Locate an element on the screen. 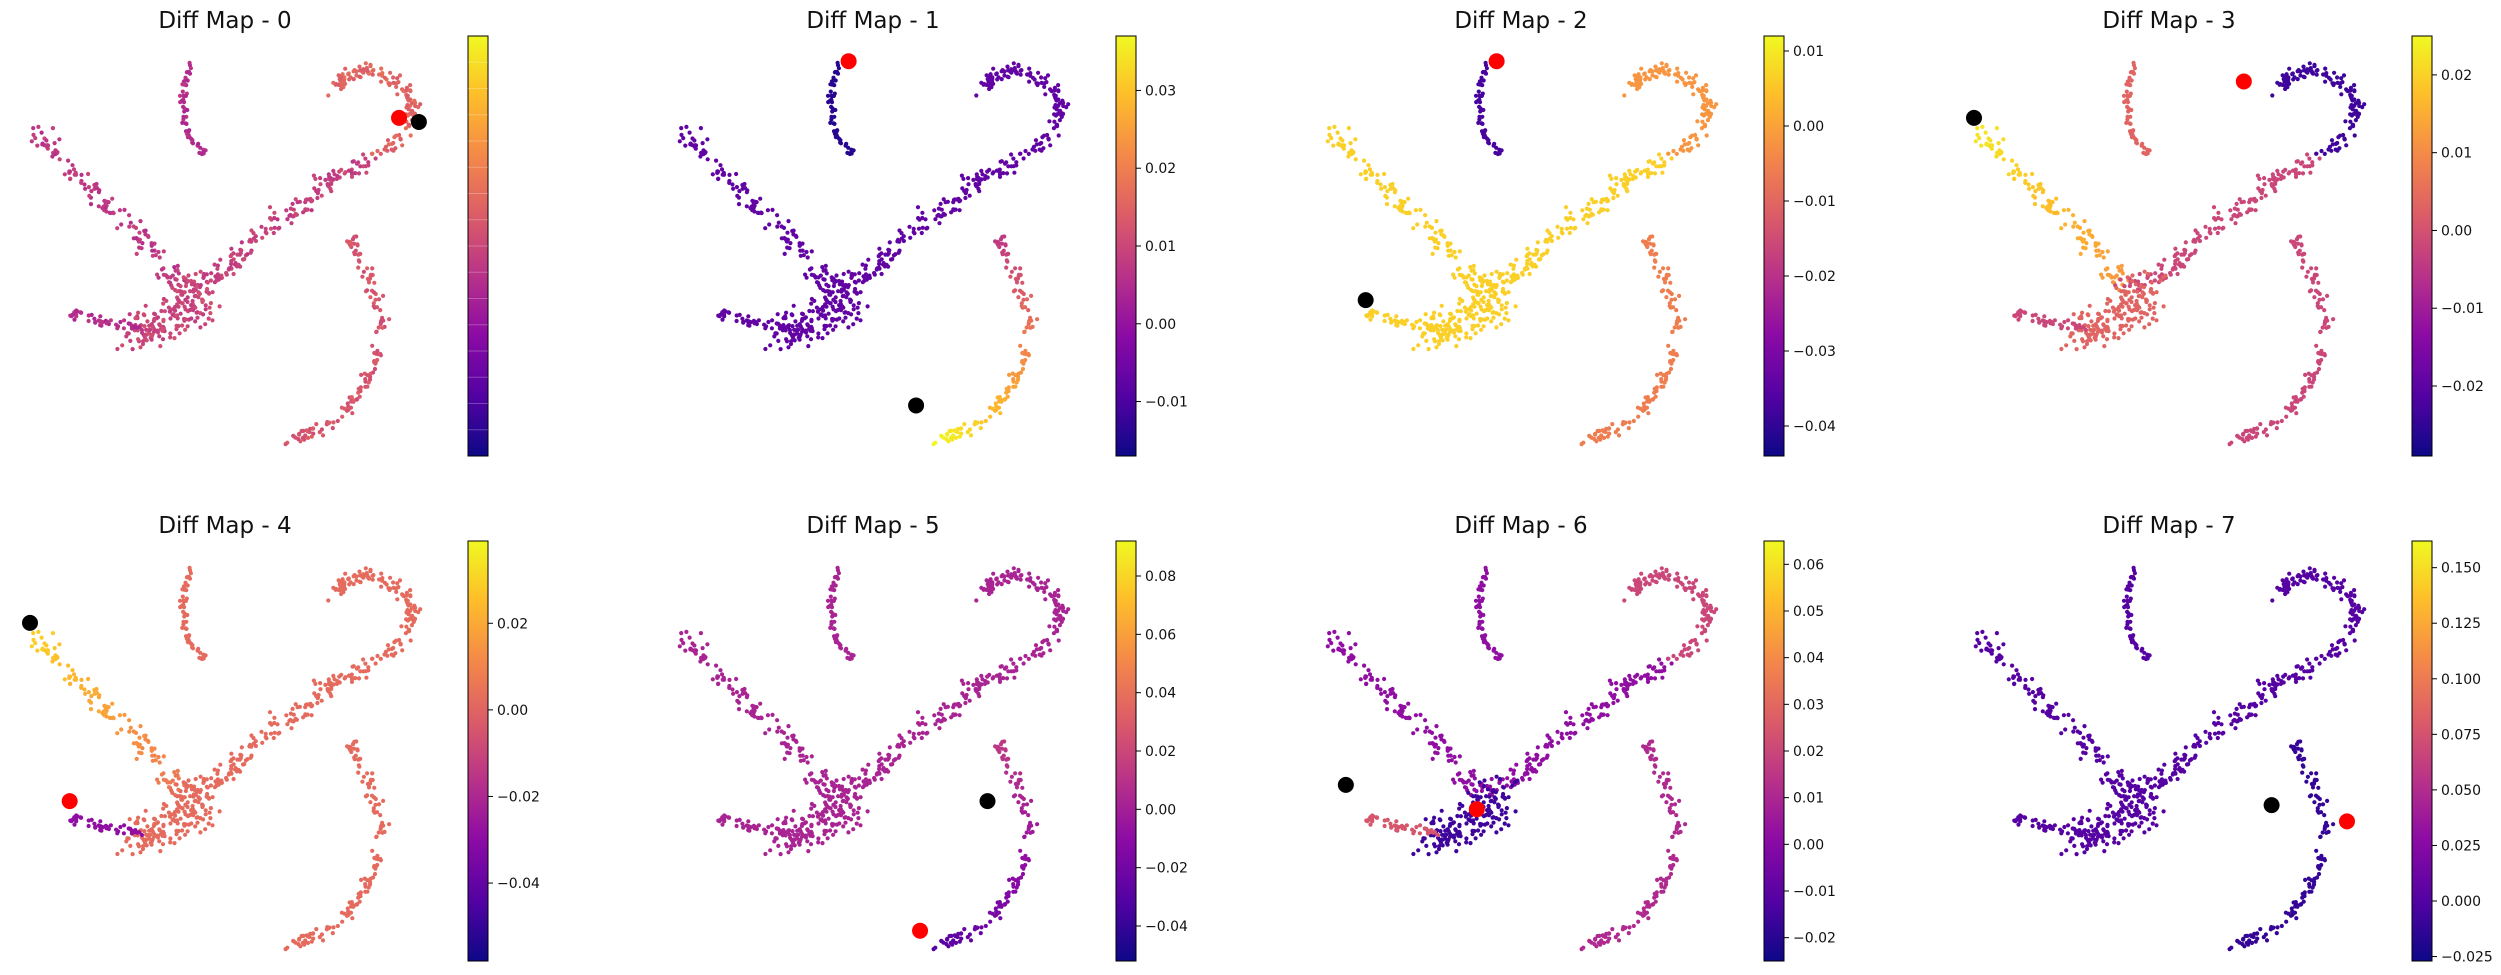 This screenshot has height=975, width=2501. colorbar-tick-label: 0.02 is located at coordinates (512, 624).